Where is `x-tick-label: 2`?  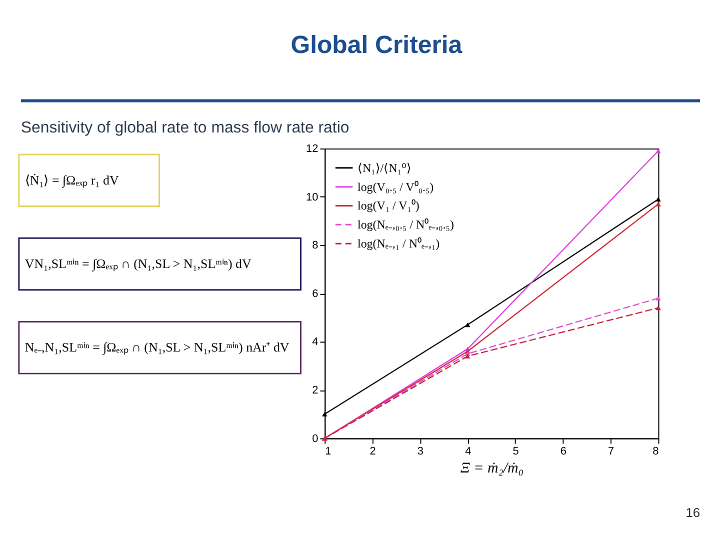
x-tick-label: 2 is located at coordinates (373, 452).